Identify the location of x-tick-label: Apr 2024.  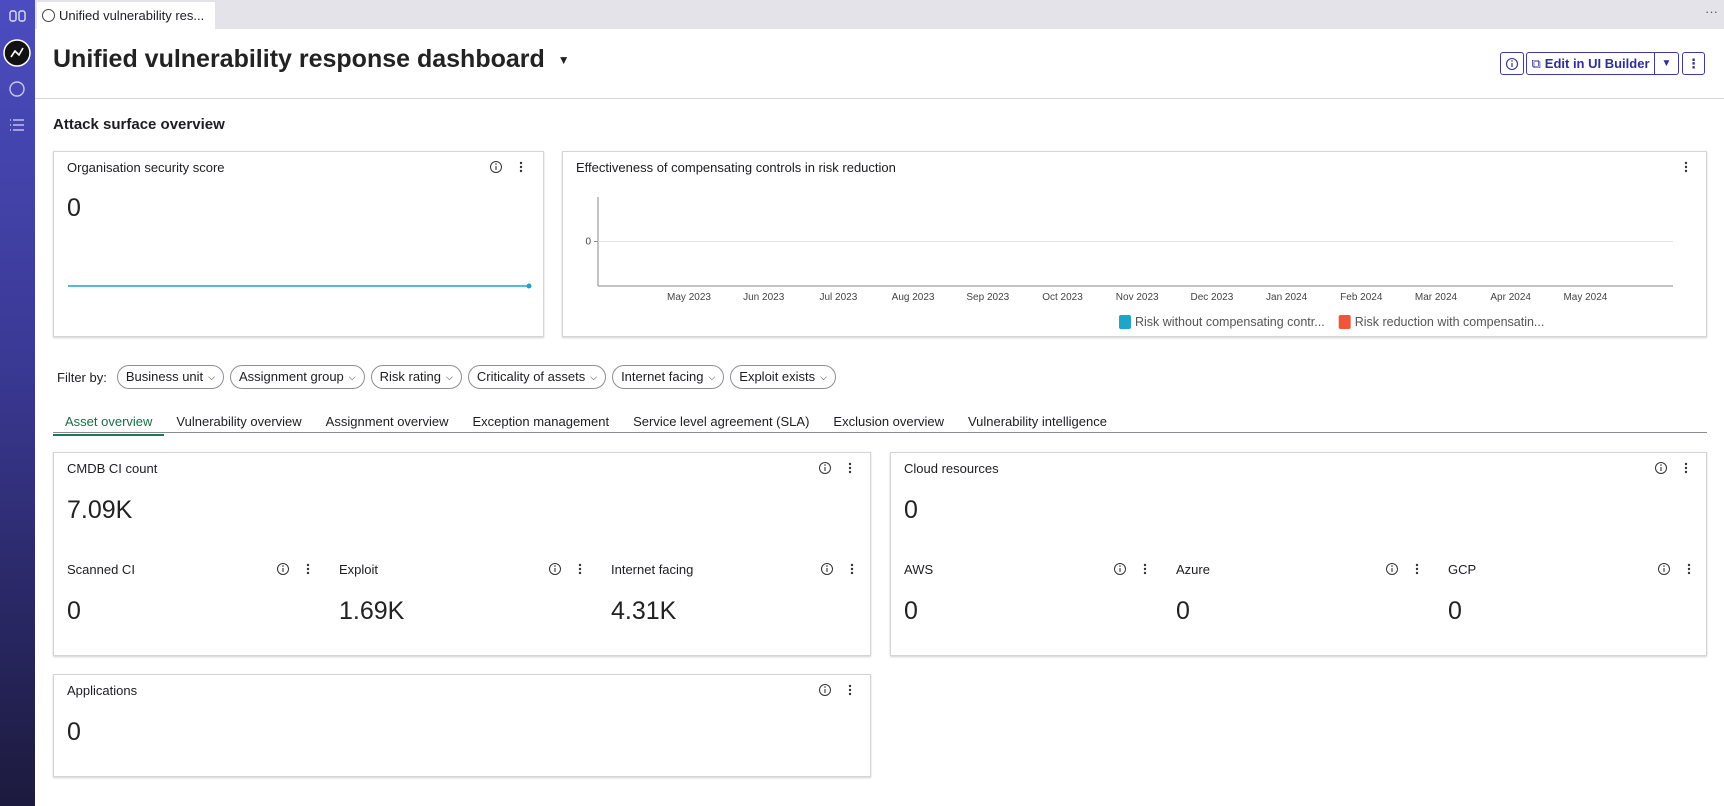
(1510, 297).